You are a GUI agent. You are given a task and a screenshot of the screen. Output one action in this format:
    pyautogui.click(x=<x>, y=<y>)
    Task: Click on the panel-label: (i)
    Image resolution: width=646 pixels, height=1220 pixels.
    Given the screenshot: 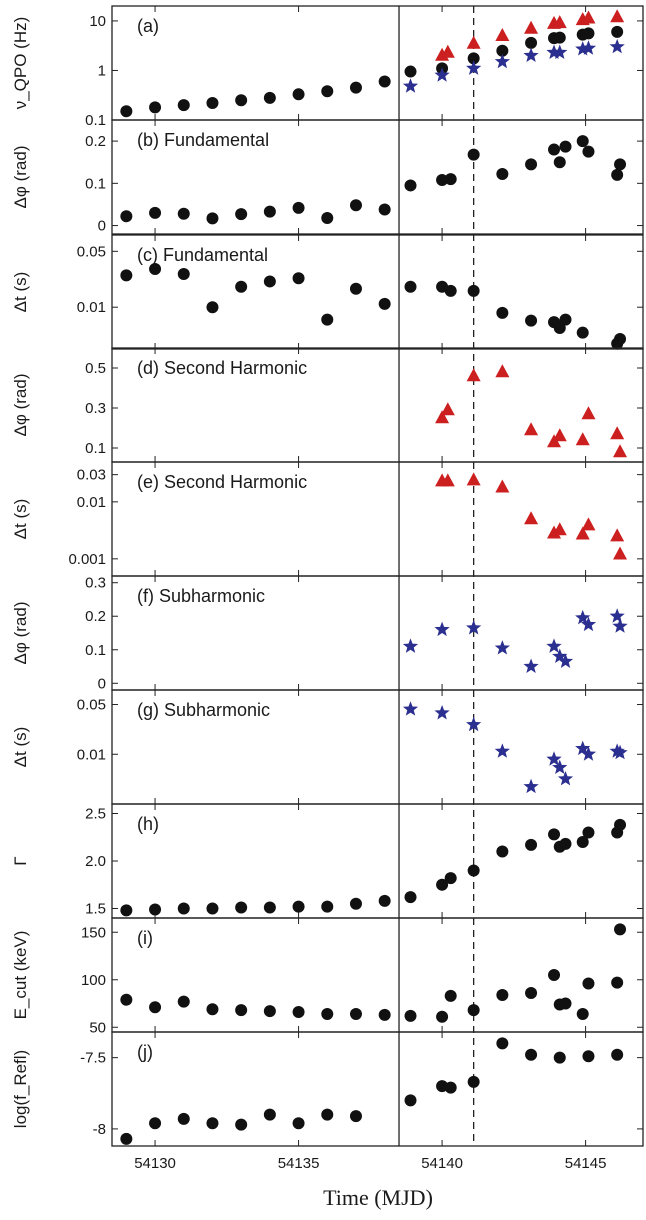 What is the action you would take?
    pyautogui.click(x=145, y=938)
    